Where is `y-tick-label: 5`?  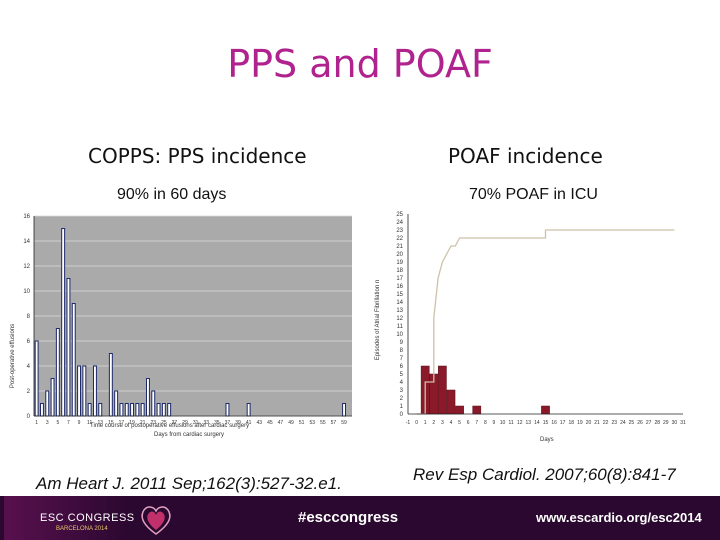 y-tick-label: 5 is located at coordinates (402, 375).